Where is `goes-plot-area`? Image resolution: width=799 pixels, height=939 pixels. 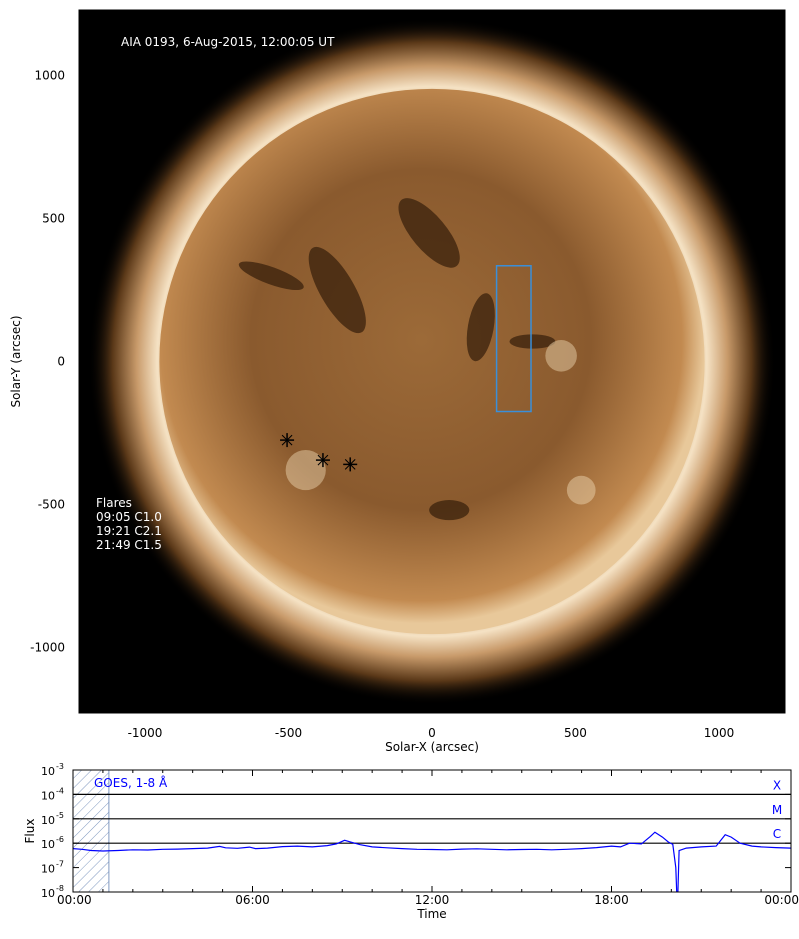 goes-plot-area is located at coordinates (432, 831).